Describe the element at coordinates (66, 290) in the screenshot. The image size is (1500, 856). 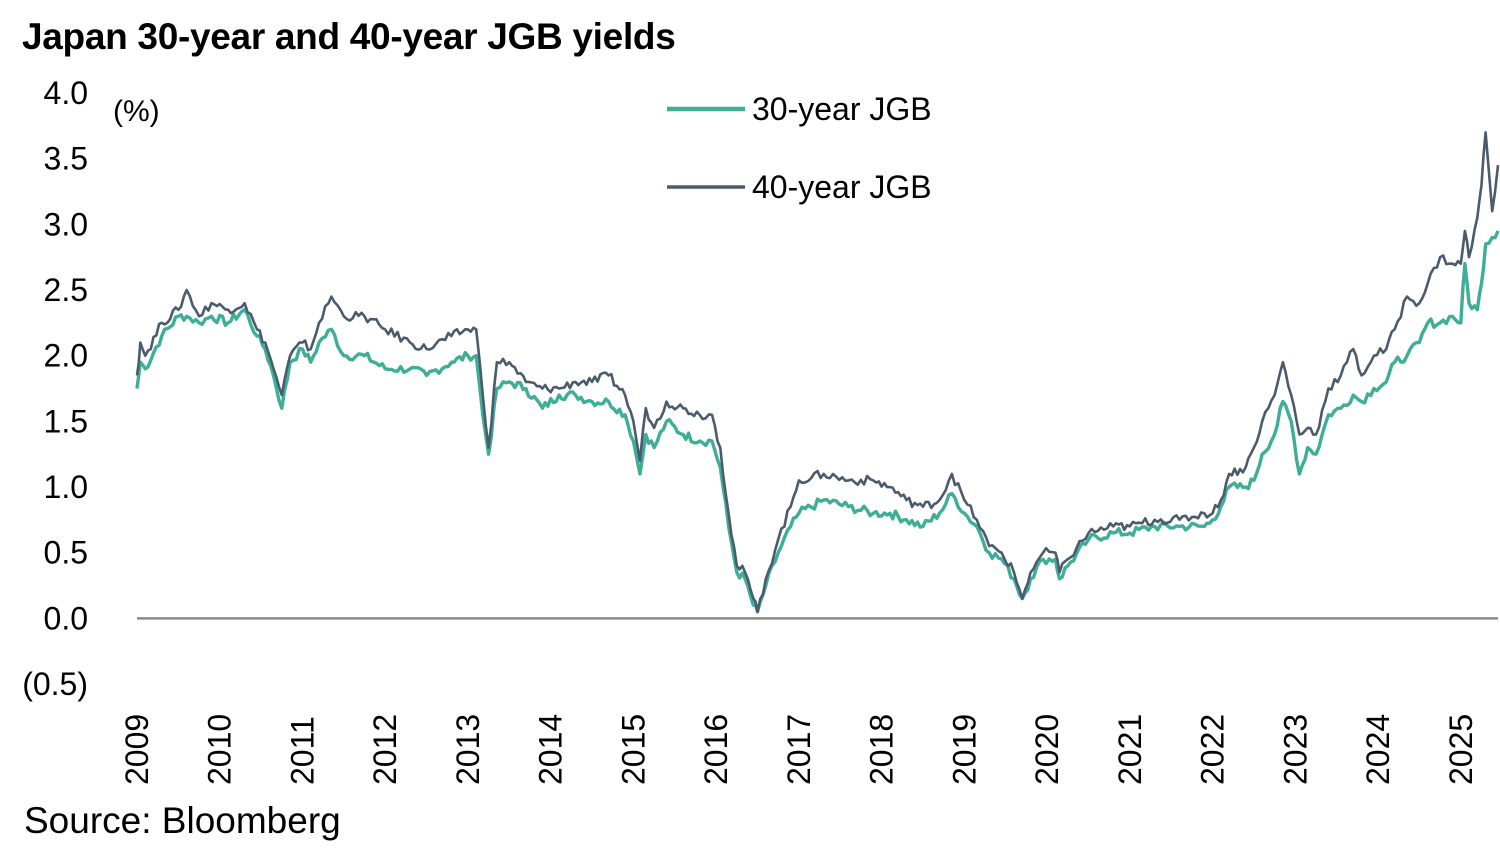
I see `y-tick-label: 2.5` at that location.